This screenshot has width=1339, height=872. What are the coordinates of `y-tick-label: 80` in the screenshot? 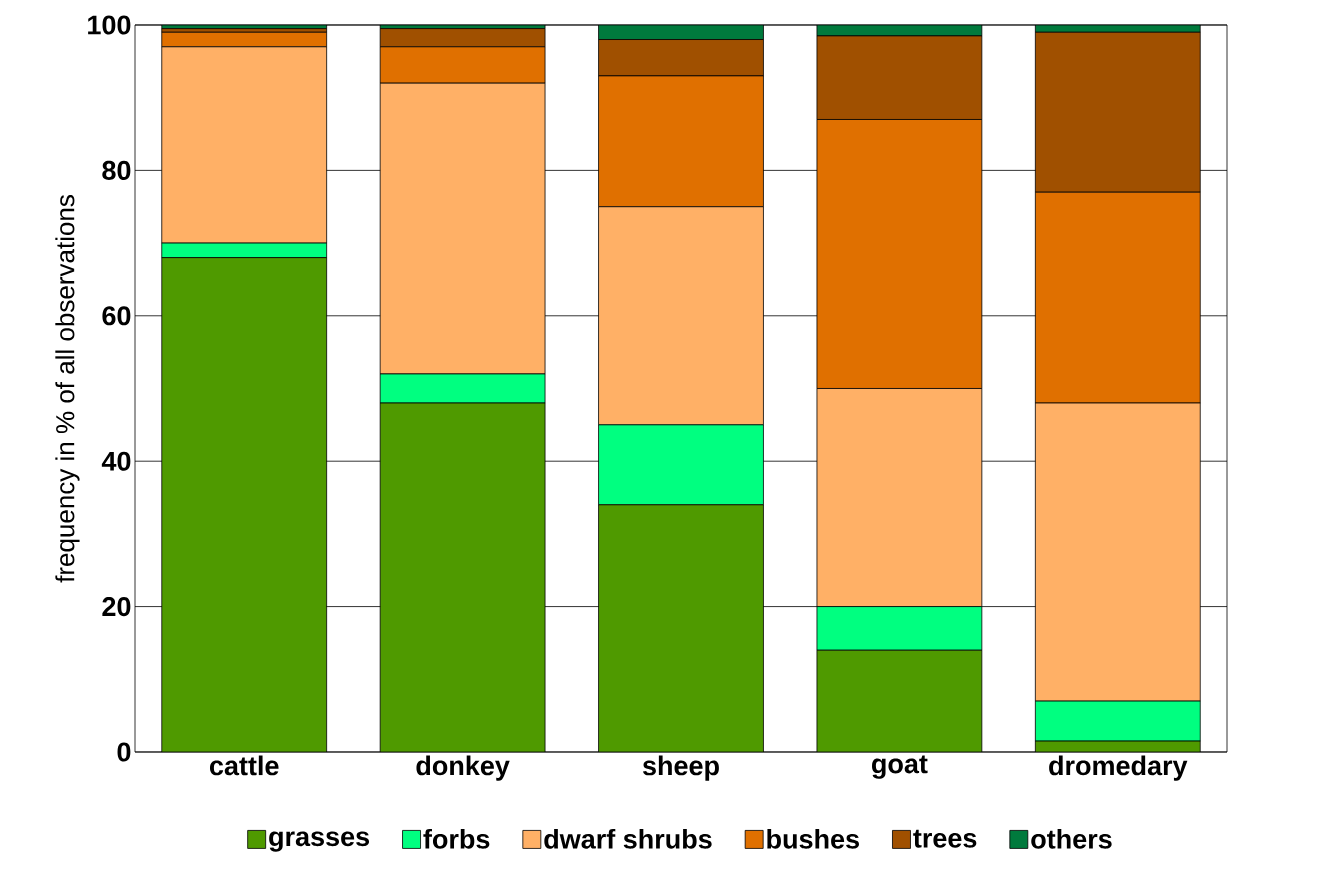 It's located at (116, 170).